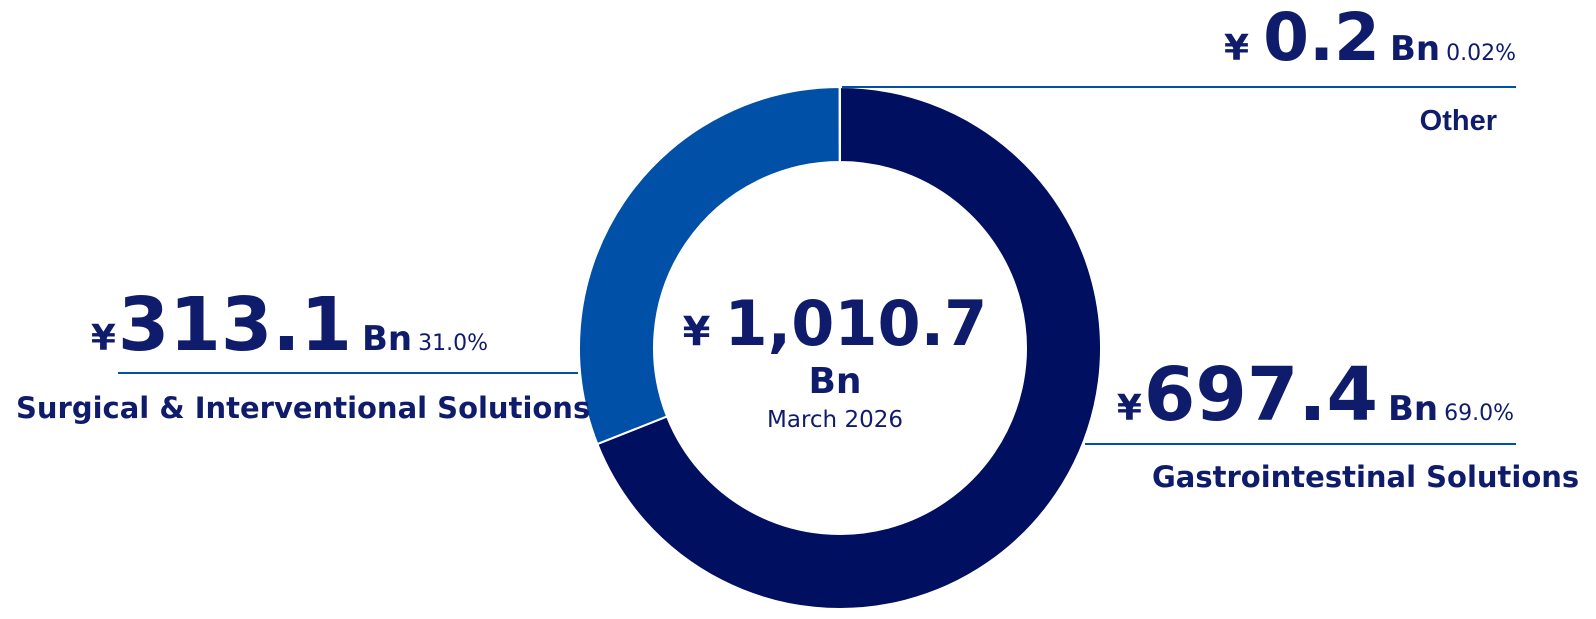 The height and width of the screenshot is (619, 1596). Describe the element at coordinates (1321, 38) in the screenshot. I see `value: 0.2` at that location.